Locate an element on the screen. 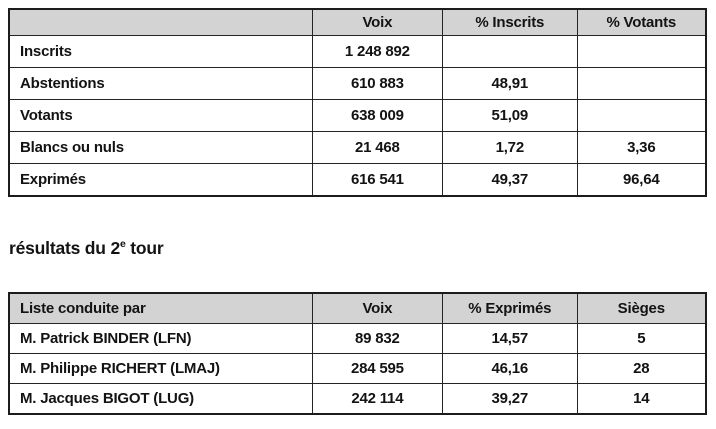 The height and width of the screenshot is (429, 716). summary-header-row: Voix % Inscrits % Votants is located at coordinates (357, 22).